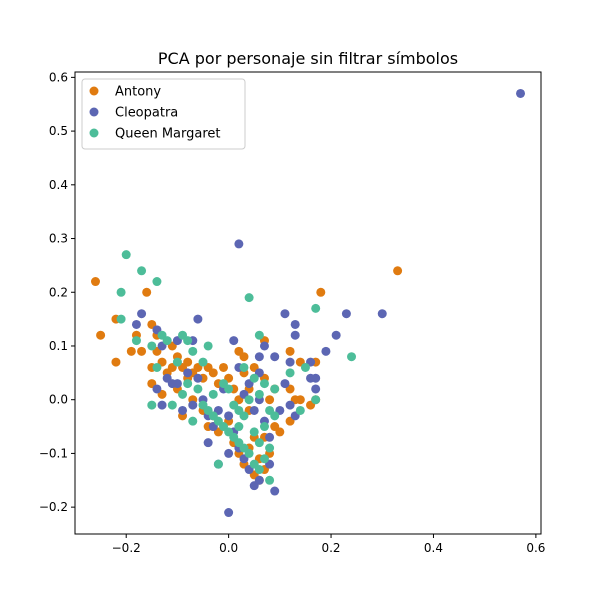 This screenshot has width=600, height=600. What do you see at coordinates (58, 346) in the screenshot?
I see `y-tick-label: 0.1` at bounding box center [58, 346].